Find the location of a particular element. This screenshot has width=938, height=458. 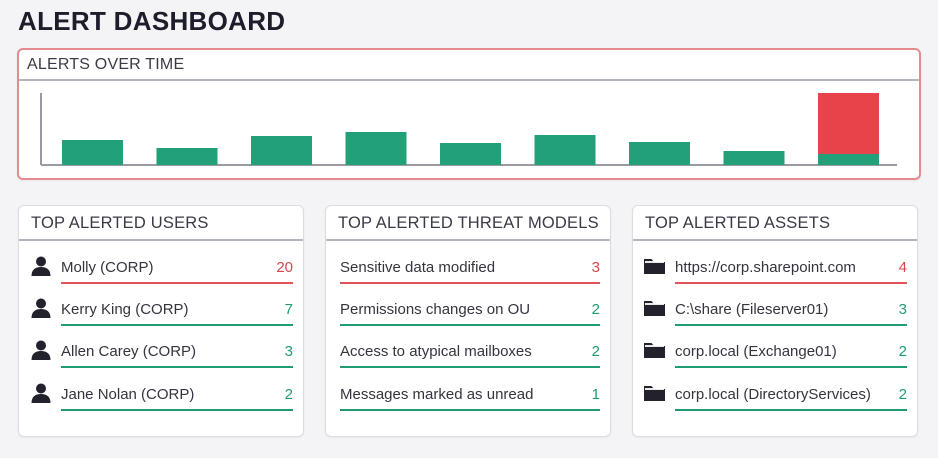

list-item: corp.local (DirectoryServices) 2 is located at coordinates (791, 395).